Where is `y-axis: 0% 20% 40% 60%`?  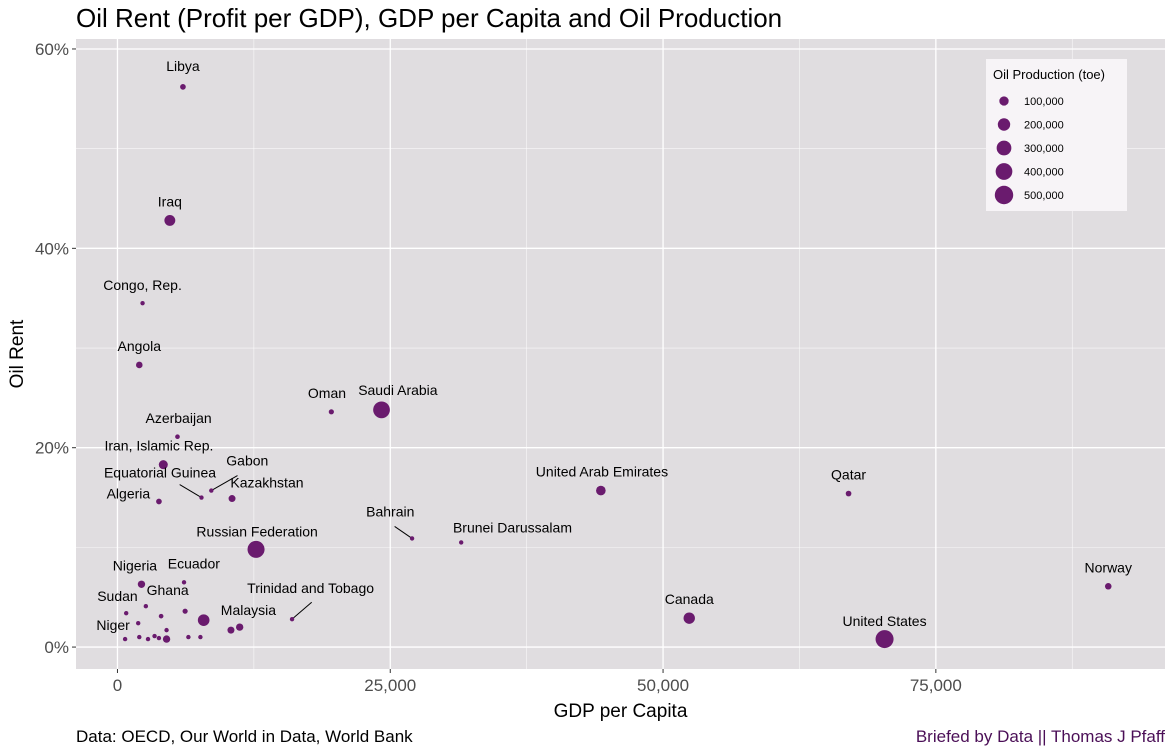 y-axis: 0% 20% 40% 60% is located at coordinates (55, 348).